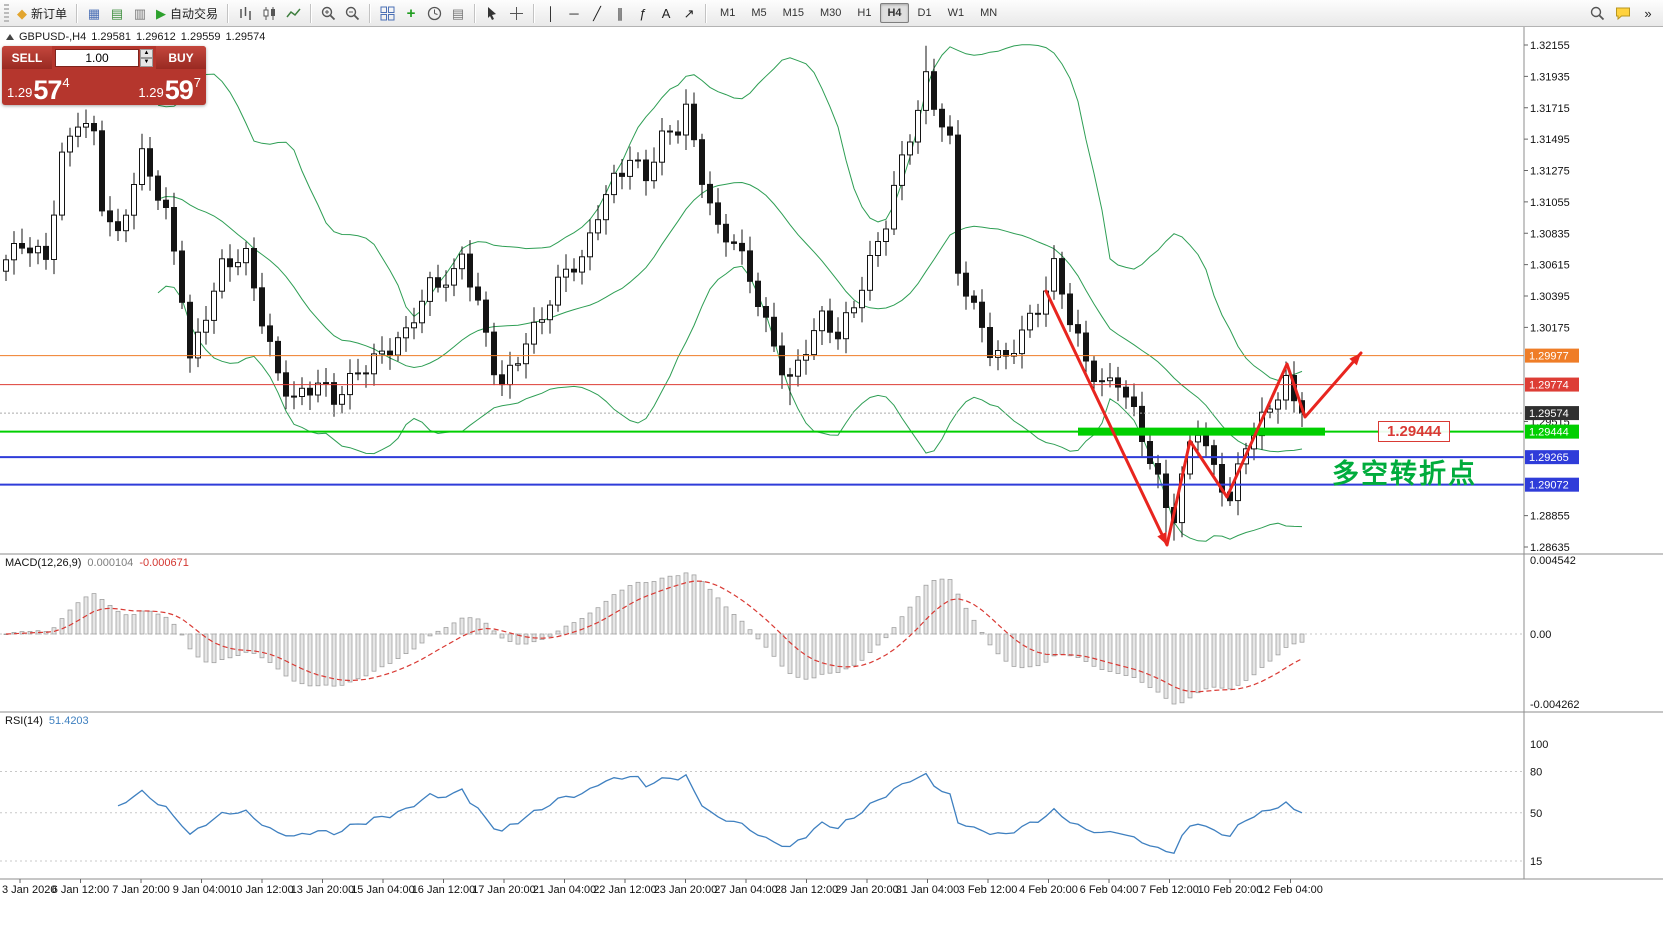 The image size is (1663, 949). Describe the element at coordinates (830, 13) in the screenshot. I see `timeframe-m30: M30` at that location.